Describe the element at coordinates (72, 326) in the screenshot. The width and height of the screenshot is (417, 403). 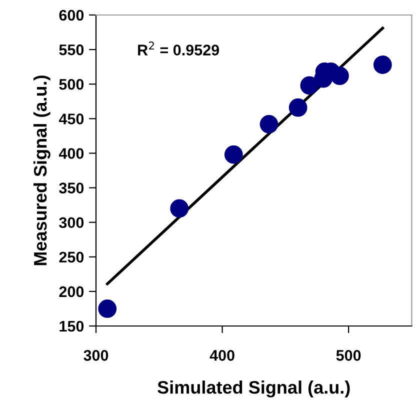
I see `y-tick-label: 150` at that location.